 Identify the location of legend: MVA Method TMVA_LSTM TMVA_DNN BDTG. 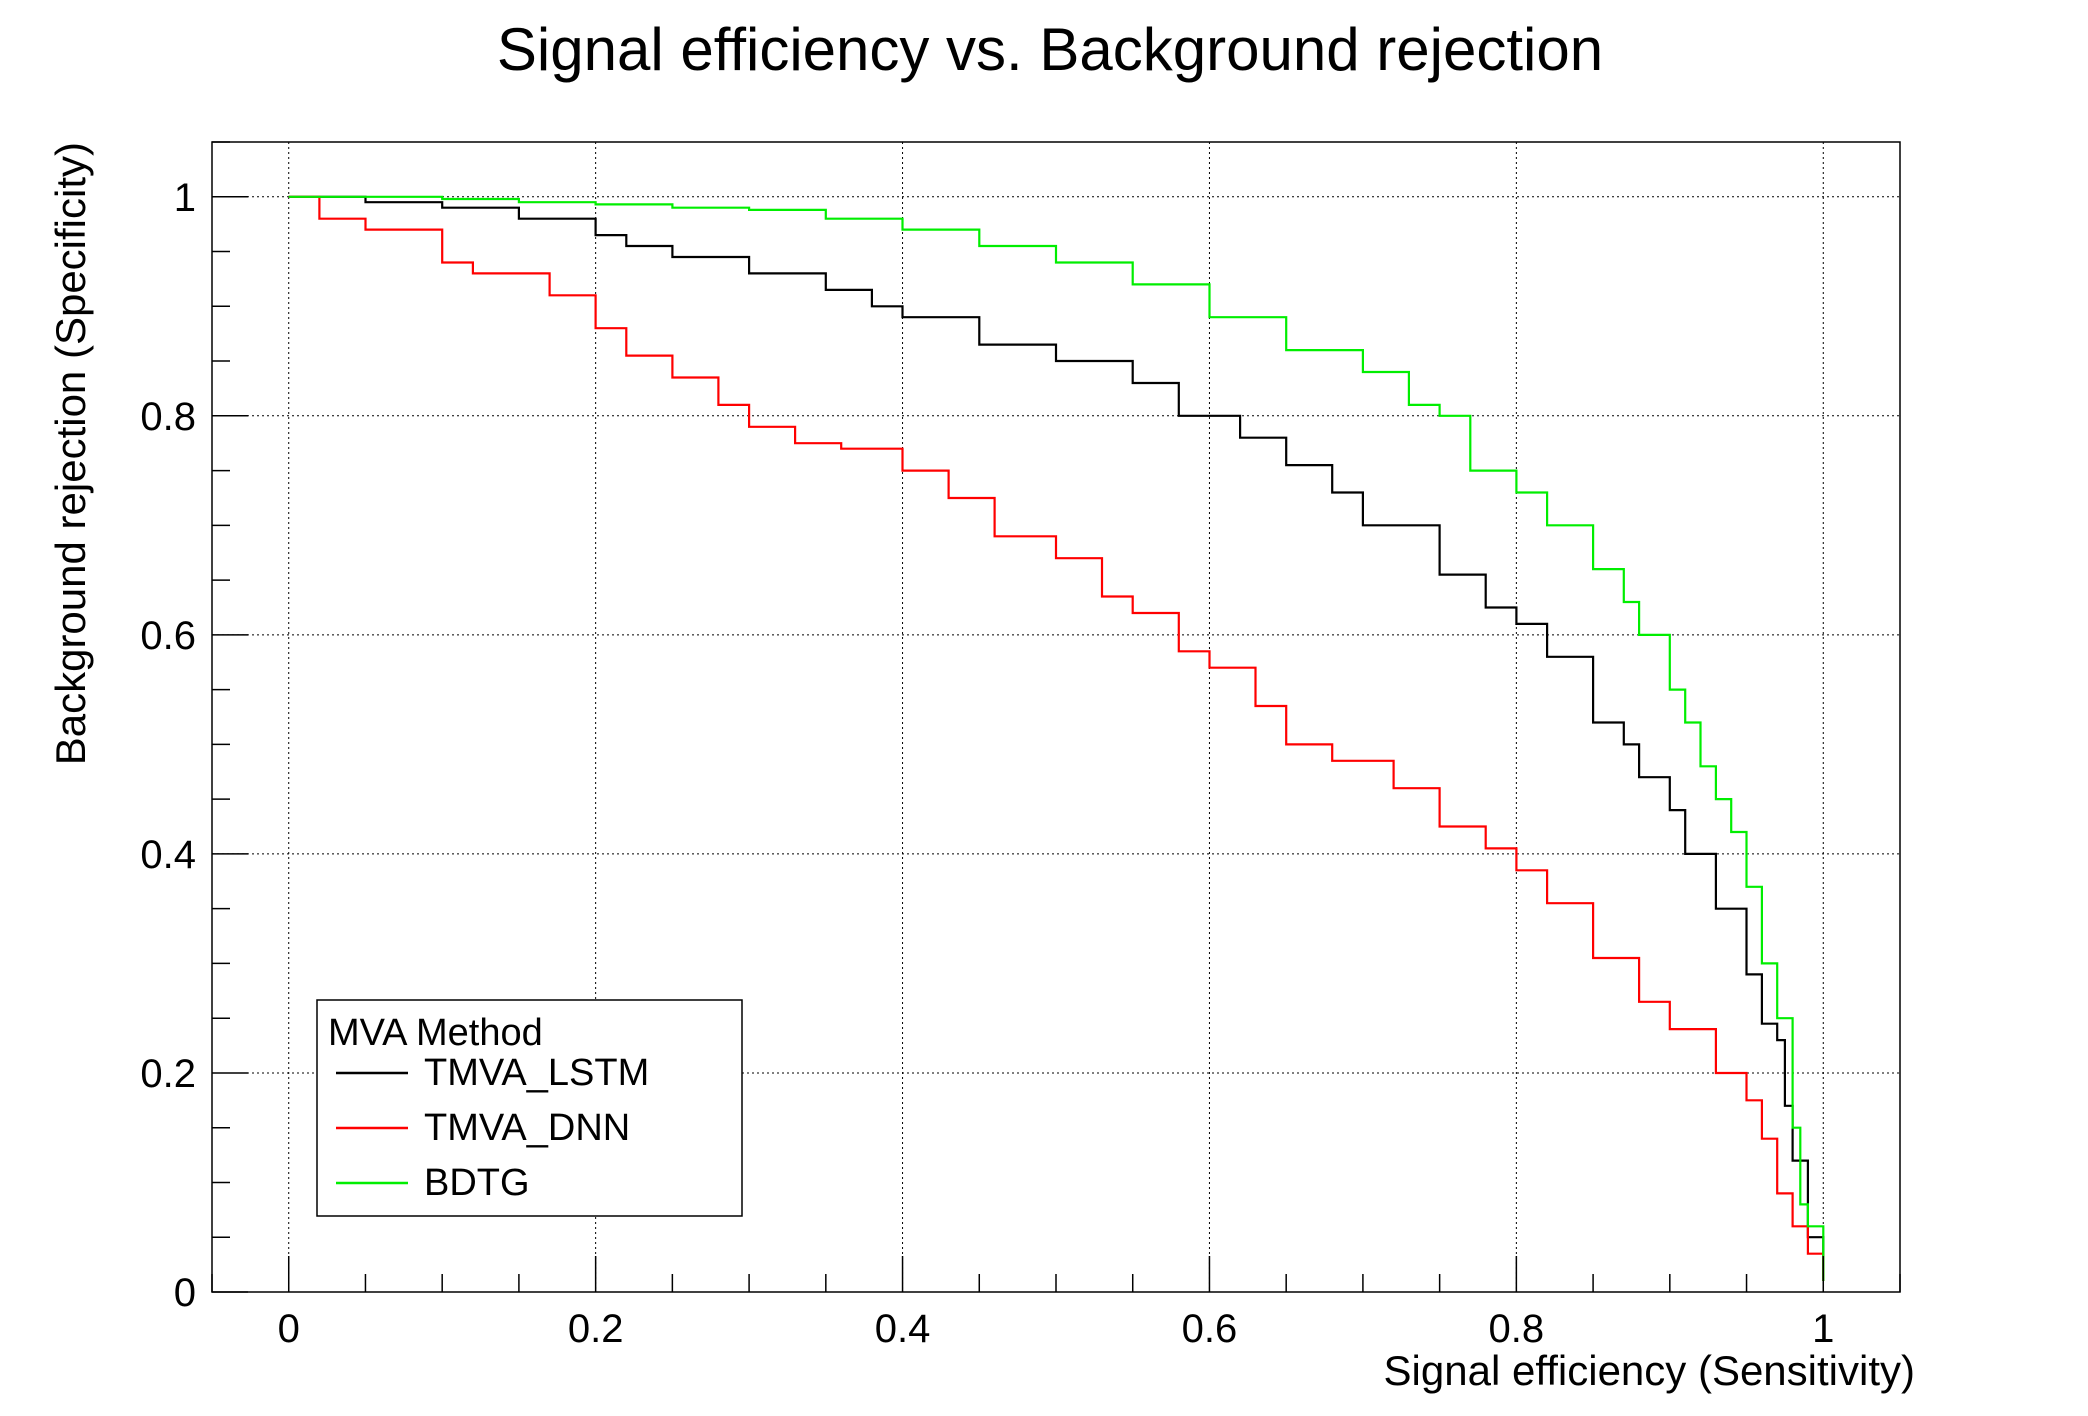
(529, 1108).